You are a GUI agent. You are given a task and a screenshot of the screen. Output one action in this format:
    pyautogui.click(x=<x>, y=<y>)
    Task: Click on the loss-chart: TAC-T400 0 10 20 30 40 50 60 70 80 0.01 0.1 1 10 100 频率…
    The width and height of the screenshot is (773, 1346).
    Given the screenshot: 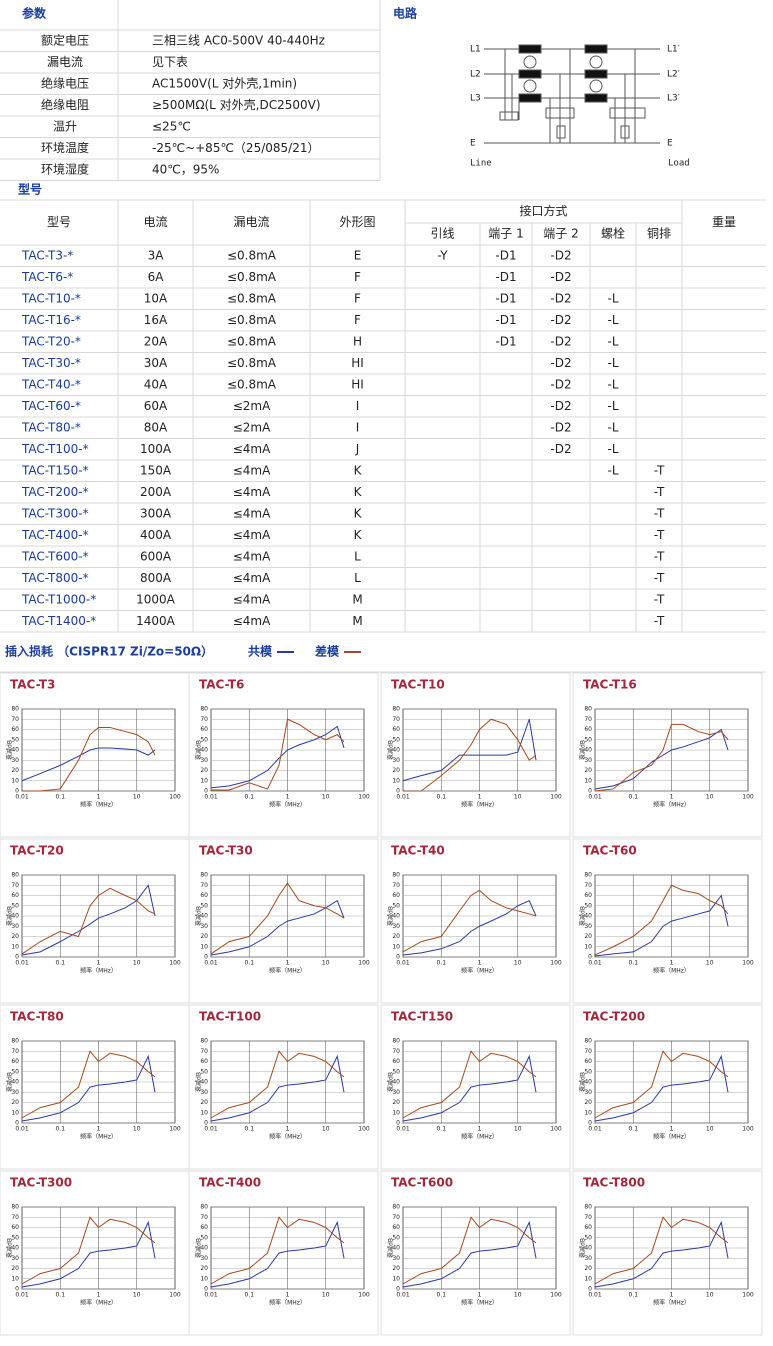 What is the action you would take?
    pyautogui.click(x=283, y=1253)
    